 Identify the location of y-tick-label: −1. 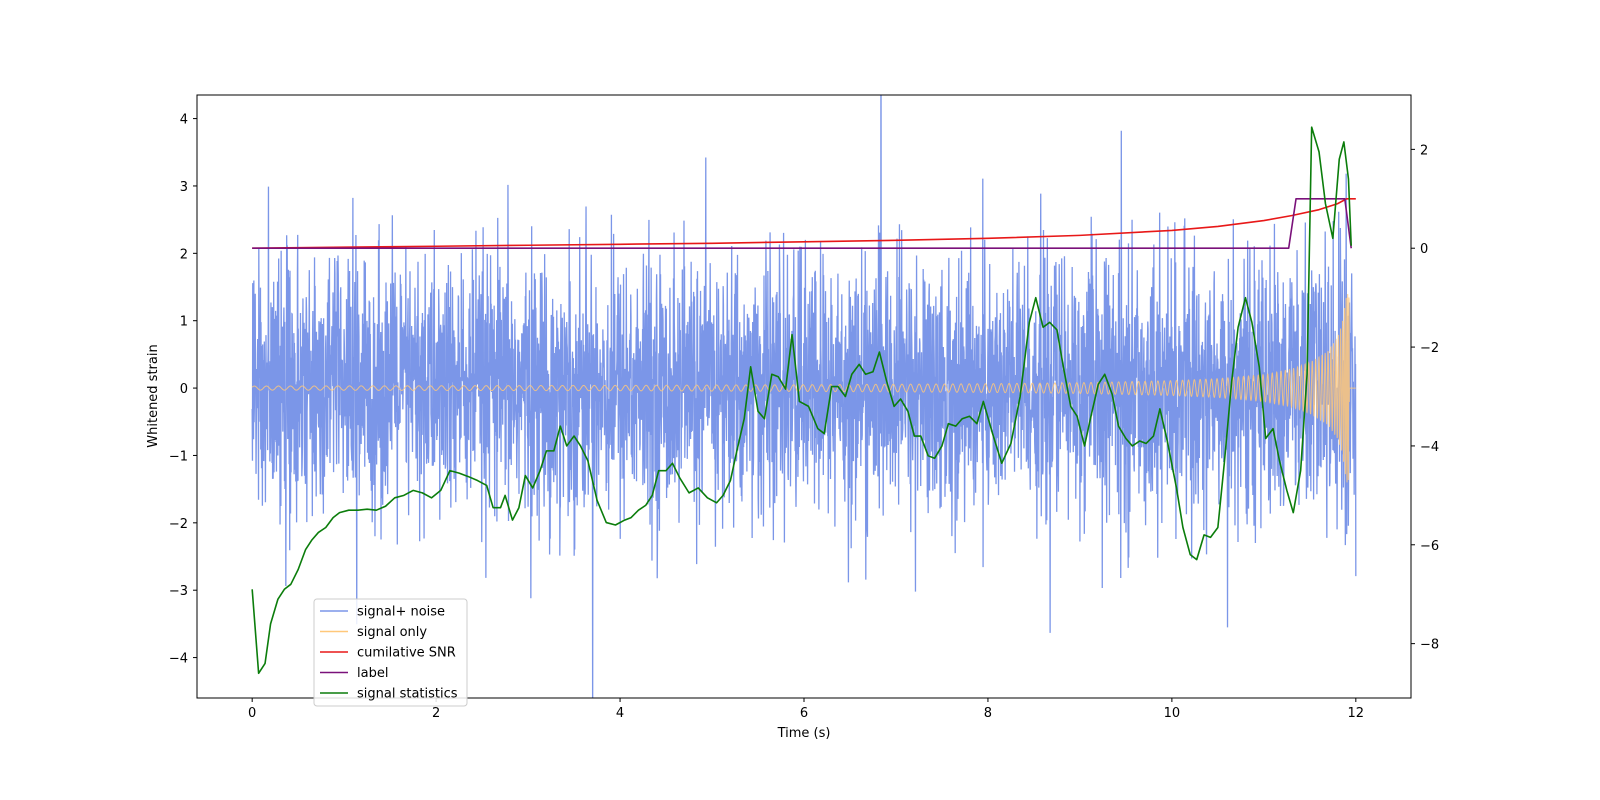
(178, 456).